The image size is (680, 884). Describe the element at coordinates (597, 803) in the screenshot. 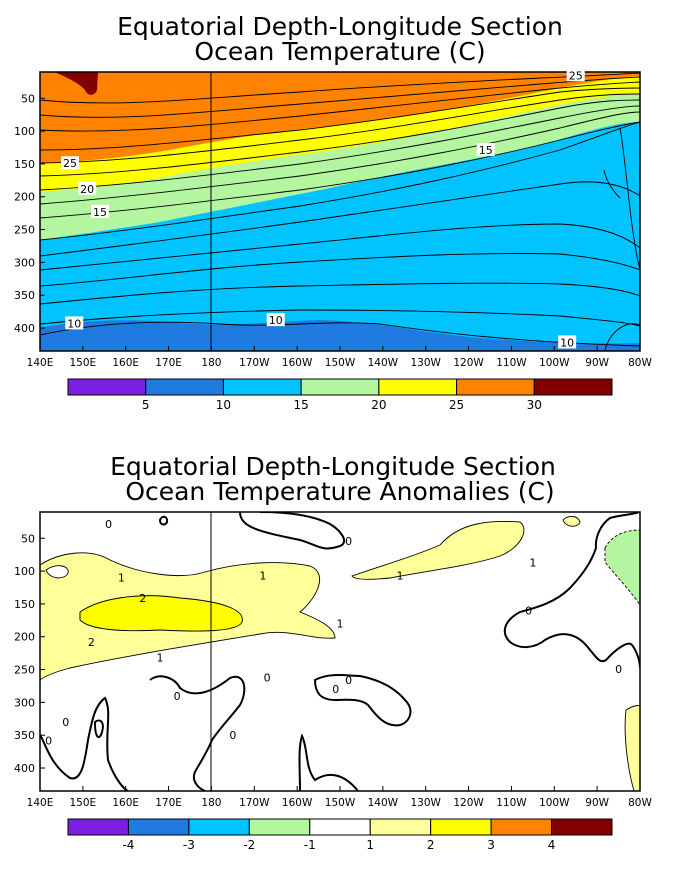

I see `x-tick-label: 90W` at that location.